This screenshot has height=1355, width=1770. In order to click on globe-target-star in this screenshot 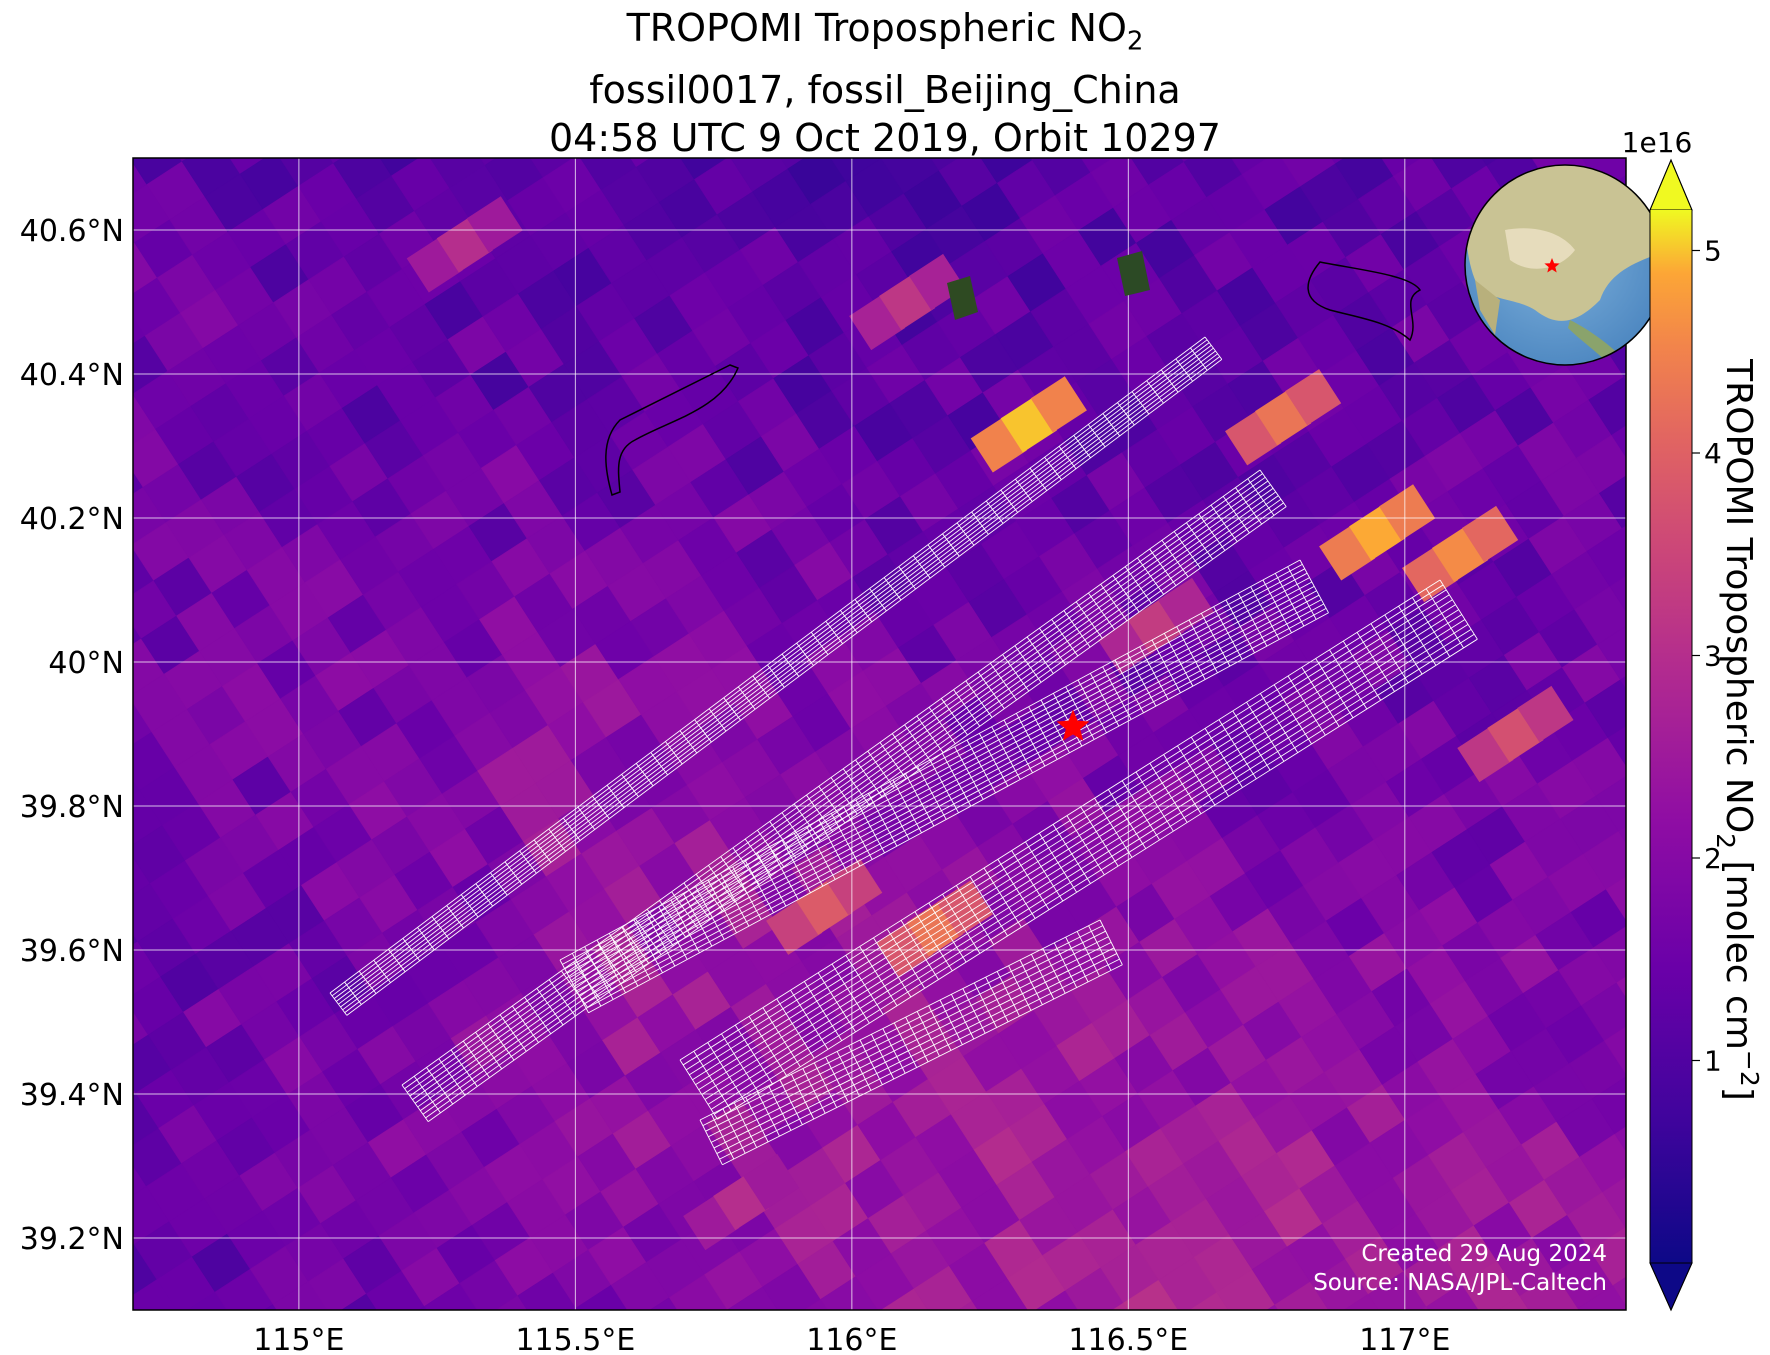, I will do `click(1552, 265)`.